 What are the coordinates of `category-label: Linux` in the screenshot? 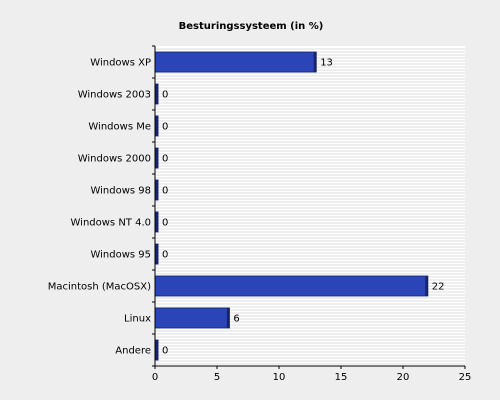 It's located at (137, 319).